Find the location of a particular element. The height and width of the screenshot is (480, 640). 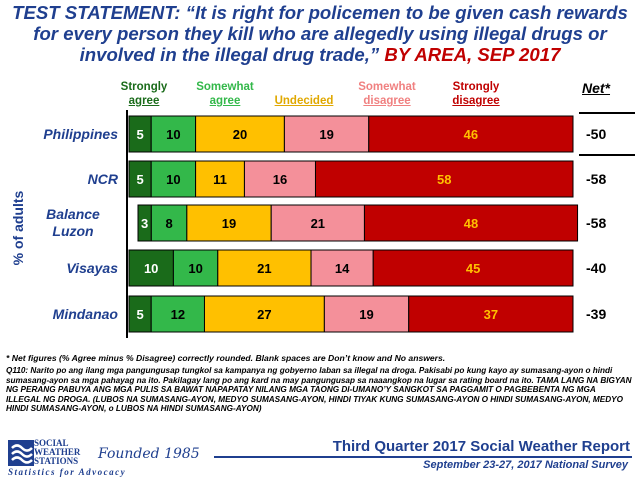

legend-strongly-agree-text: Strongly agree is located at coordinates (144, 94).